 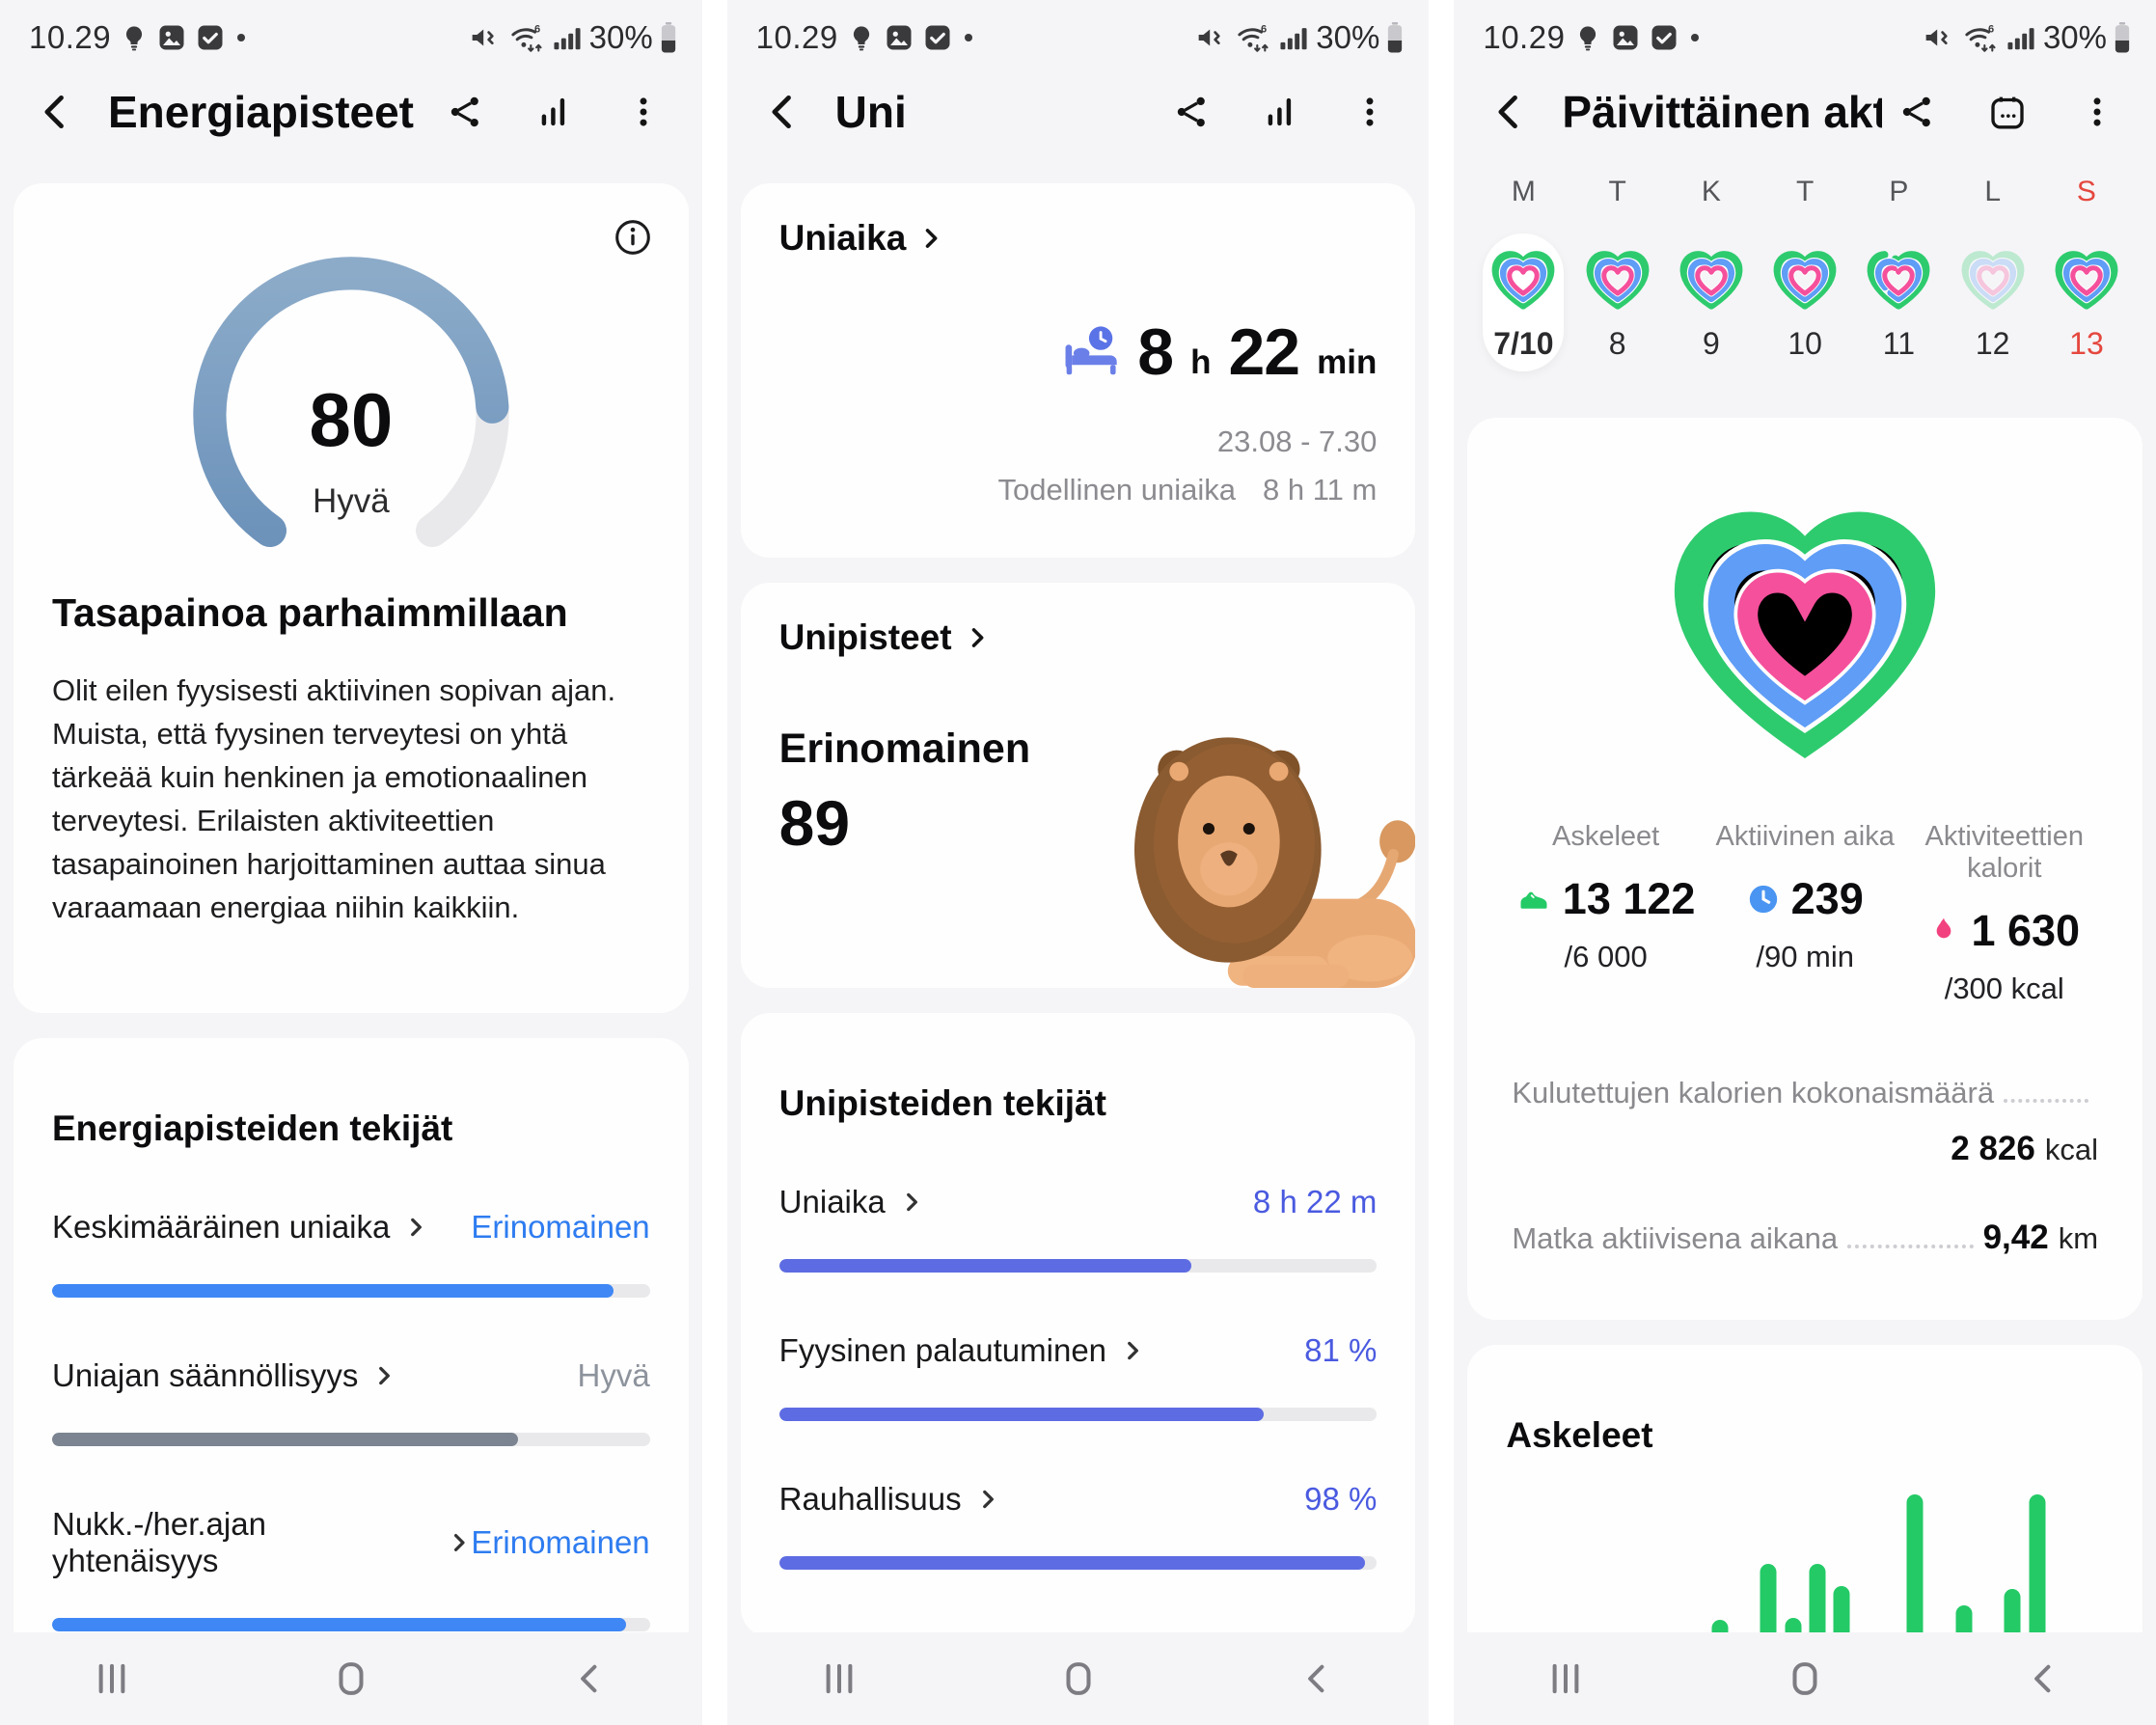 I want to click on factor-row-sleep-regularity: Uniajan säännöllisyys Hyvä, so click(x=351, y=1376).